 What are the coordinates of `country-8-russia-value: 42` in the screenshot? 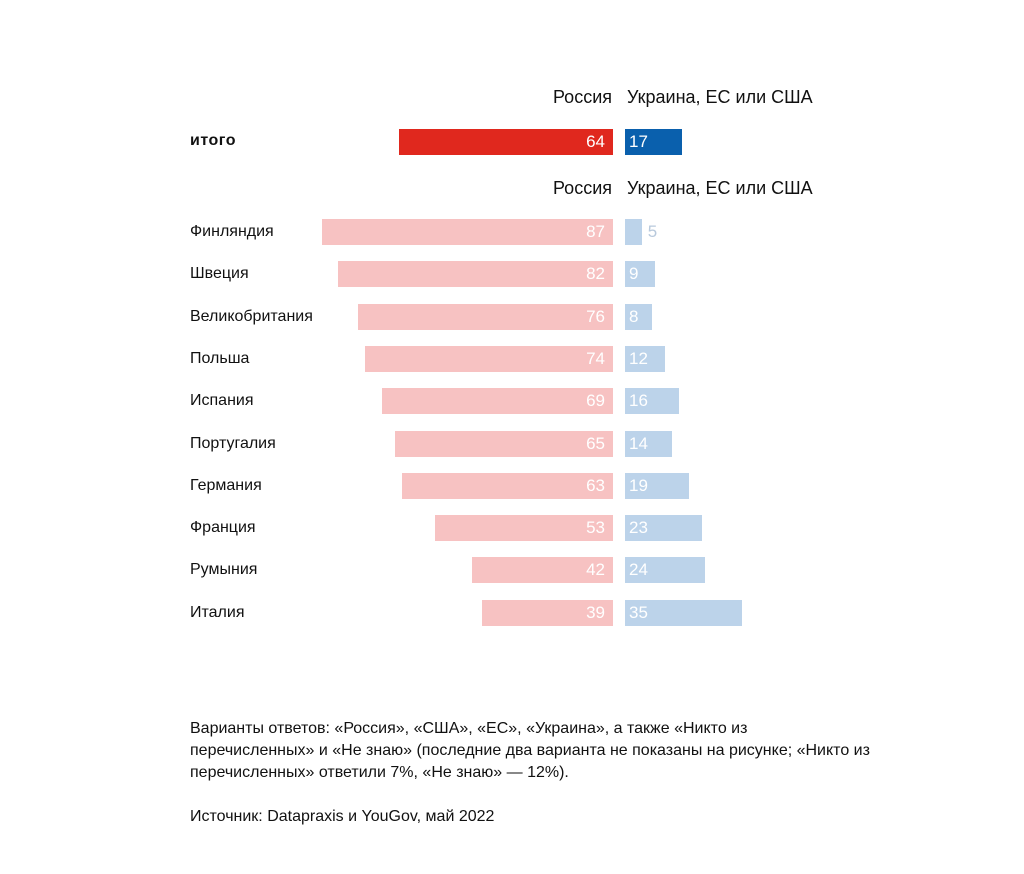 It's located at (595, 570).